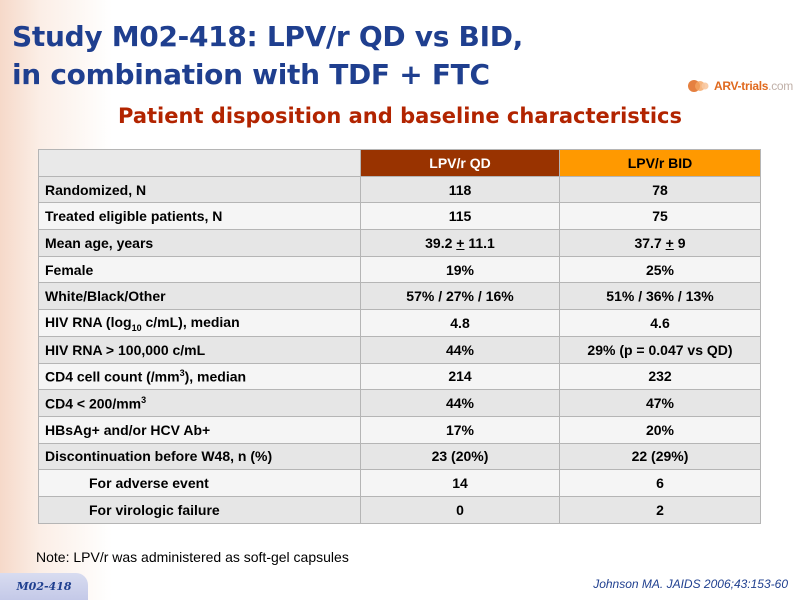 The image size is (800, 600). What do you see at coordinates (215, 376) in the screenshot?
I see `label-part: ), median` at bounding box center [215, 376].